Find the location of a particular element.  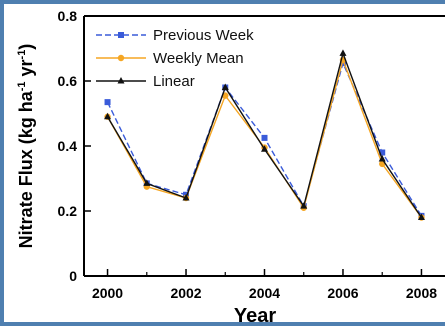

legend-entry: Linear is located at coordinates (145, 81).